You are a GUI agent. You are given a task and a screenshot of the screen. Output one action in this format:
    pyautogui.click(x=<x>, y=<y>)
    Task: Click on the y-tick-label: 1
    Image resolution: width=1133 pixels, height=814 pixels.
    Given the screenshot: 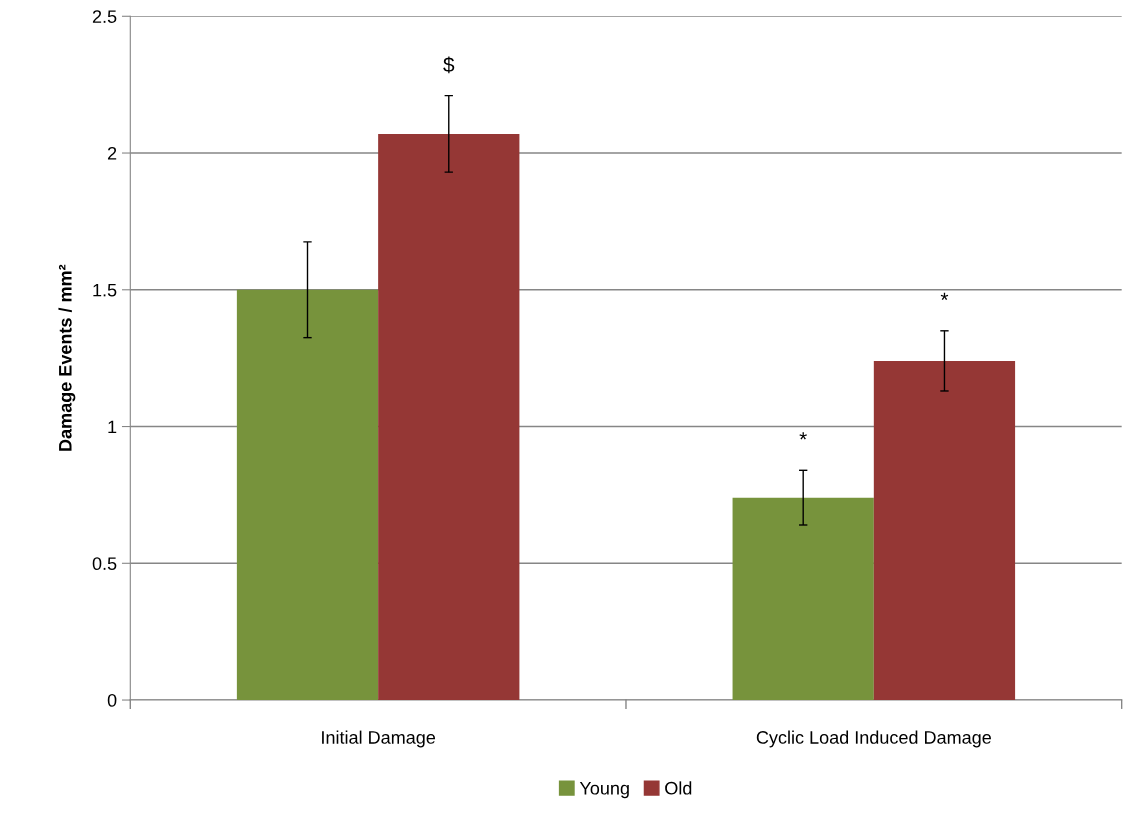 What is the action you would take?
    pyautogui.click(x=112, y=427)
    